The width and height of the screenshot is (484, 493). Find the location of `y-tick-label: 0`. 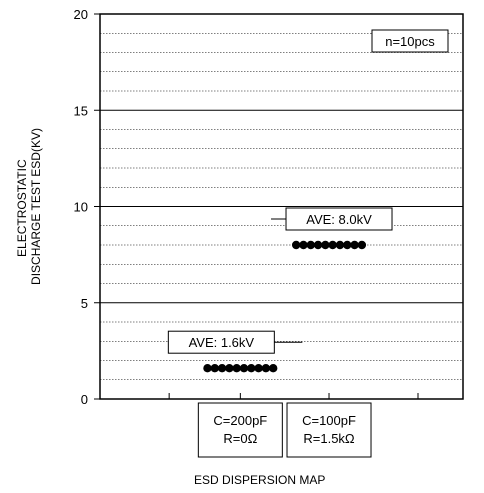

y-tick-label: 0 is located at coordinates (84, 399).